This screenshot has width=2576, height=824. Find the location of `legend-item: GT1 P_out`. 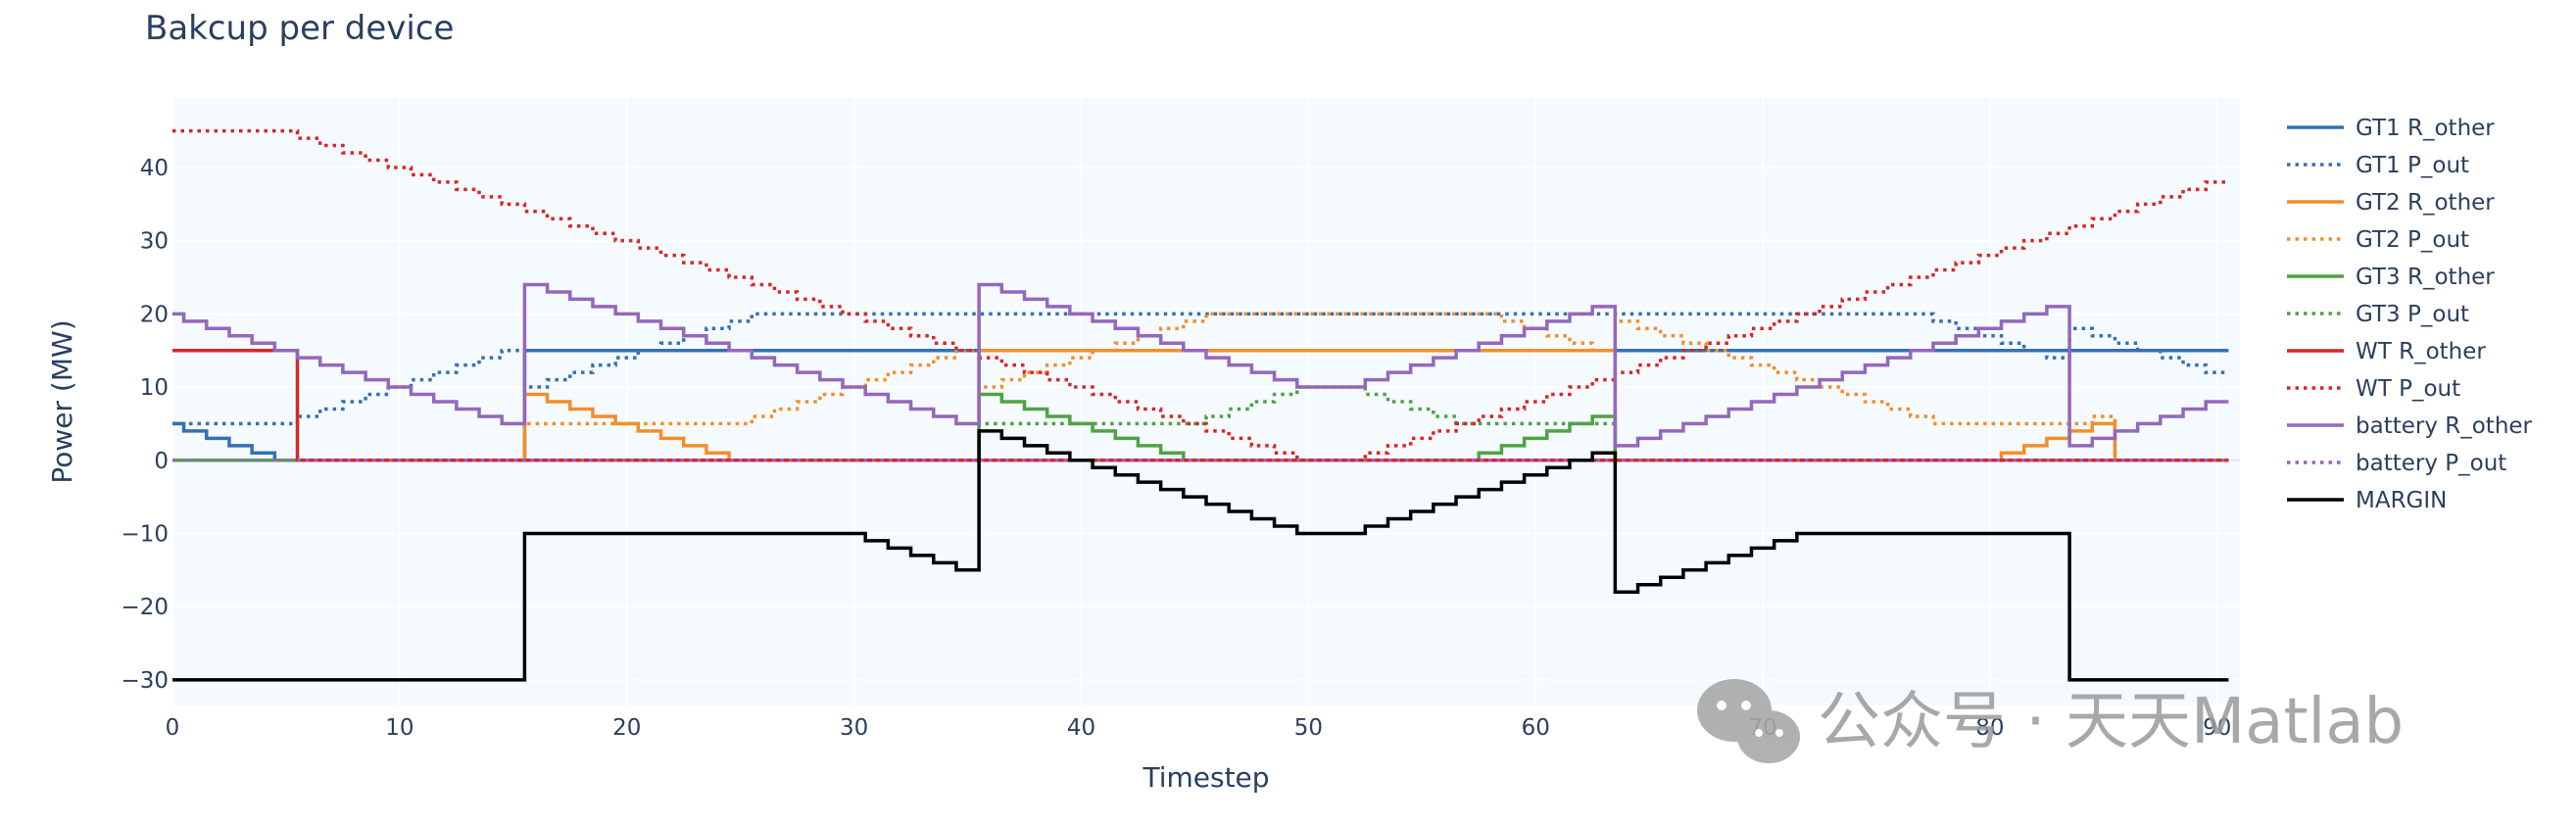

legend-item: GT1 P_out is located at coordinates (2378, 165).